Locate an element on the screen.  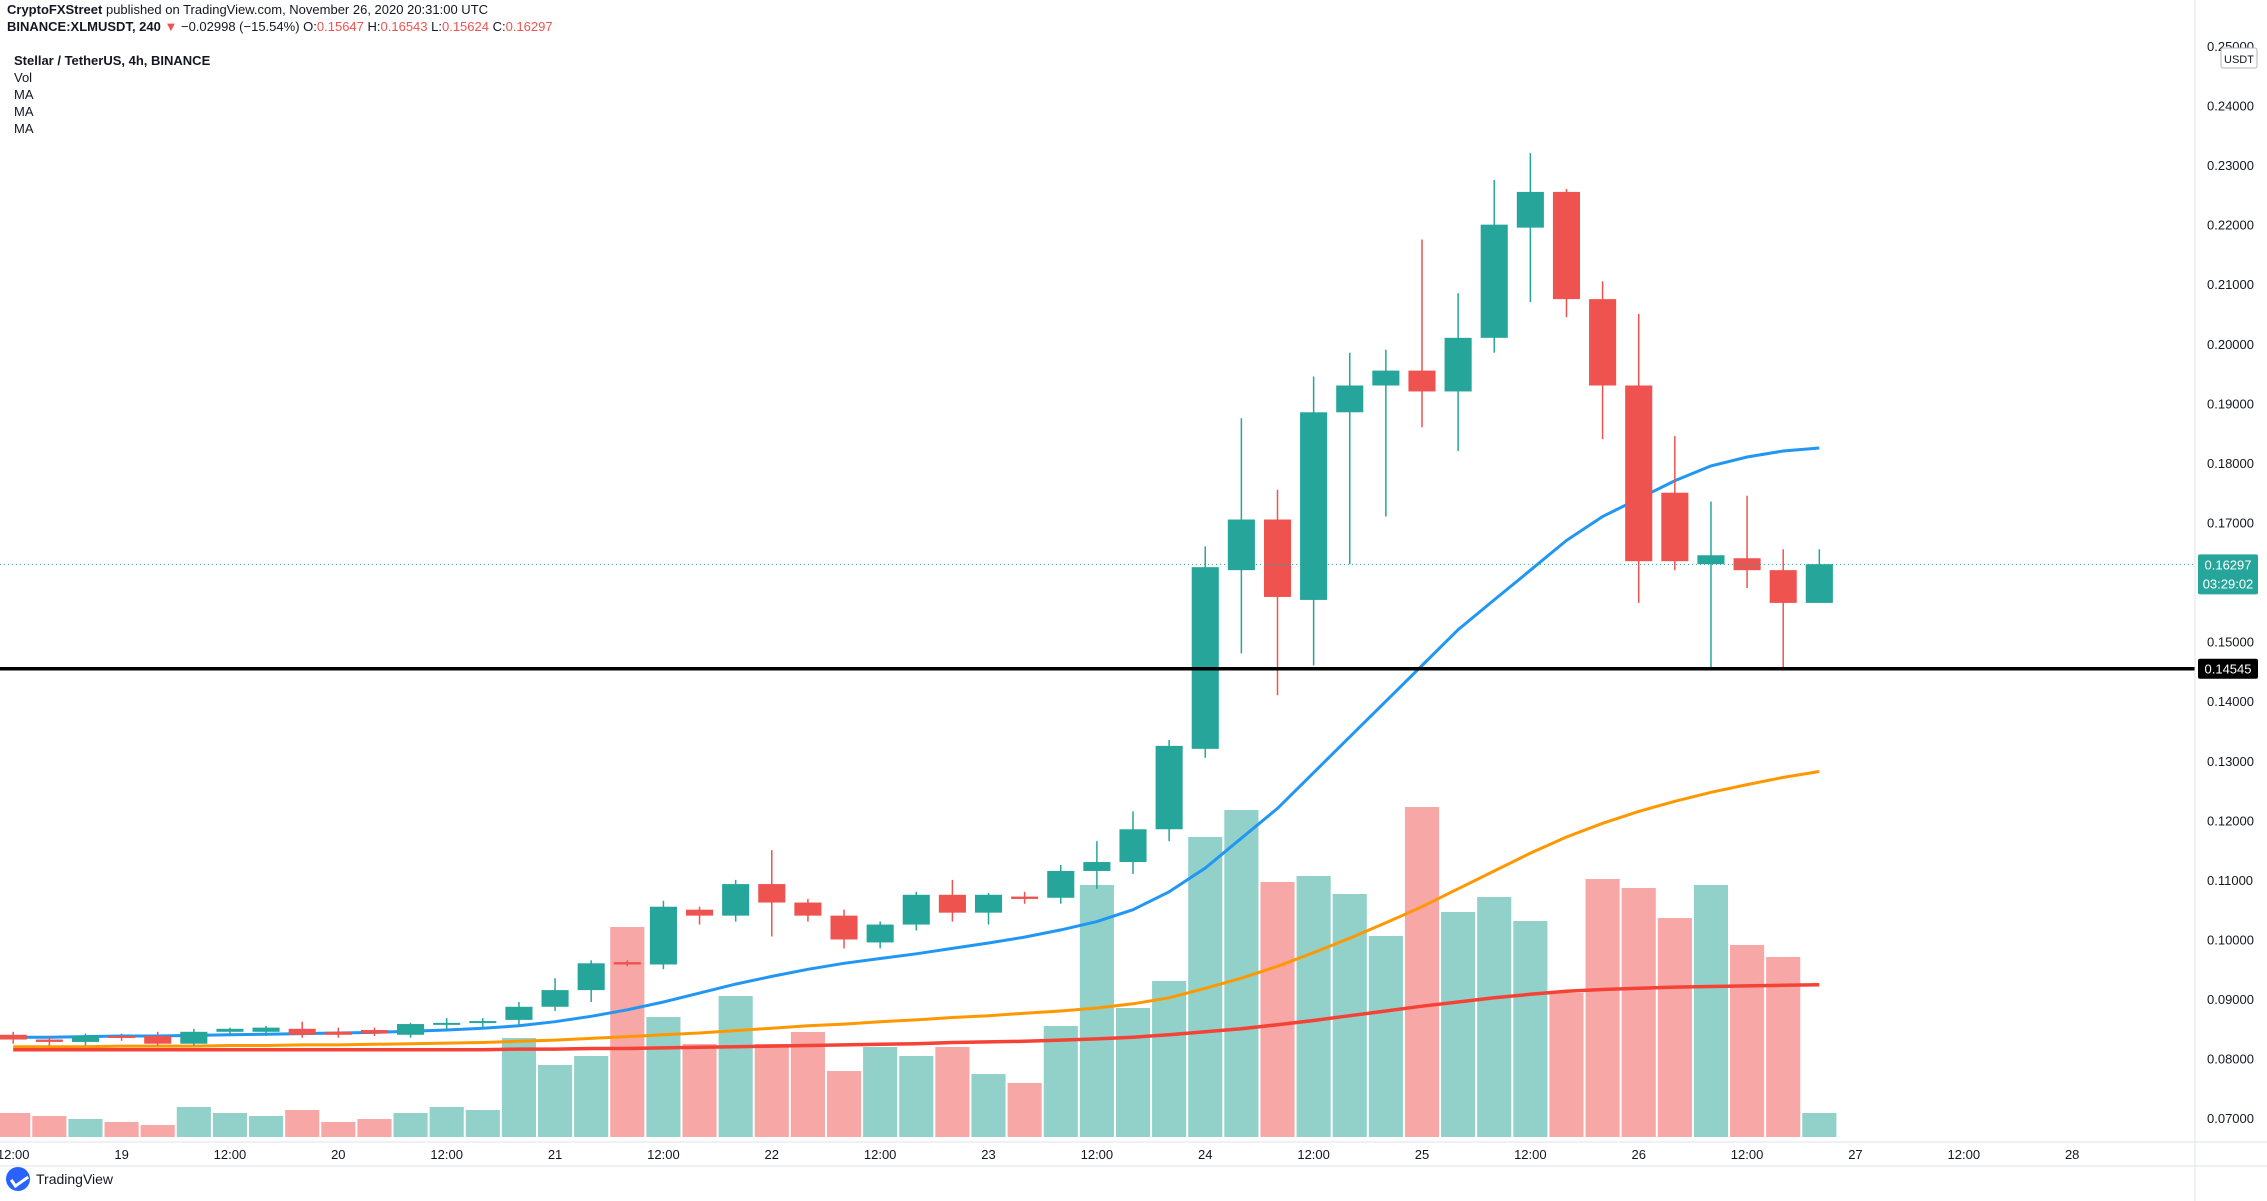
x-tick-label: 20 is located at coordinates (338, 1154).